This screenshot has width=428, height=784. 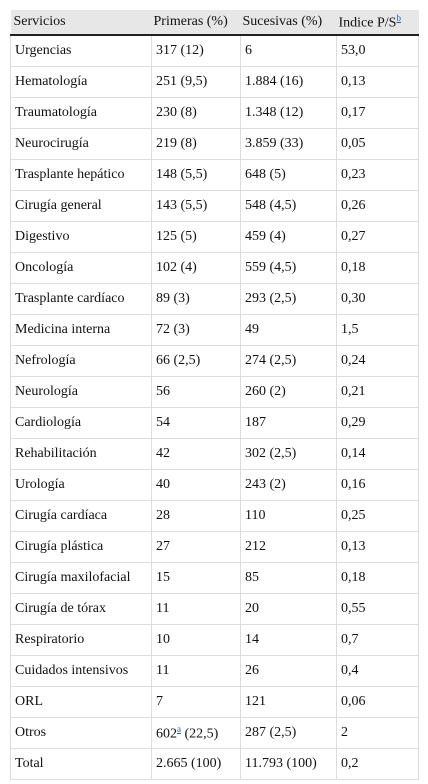 What do you see at coordinates (81, 50) in the screenshot?
I see `cell-servicio: Urgencias` at bounding box center [81, 50].